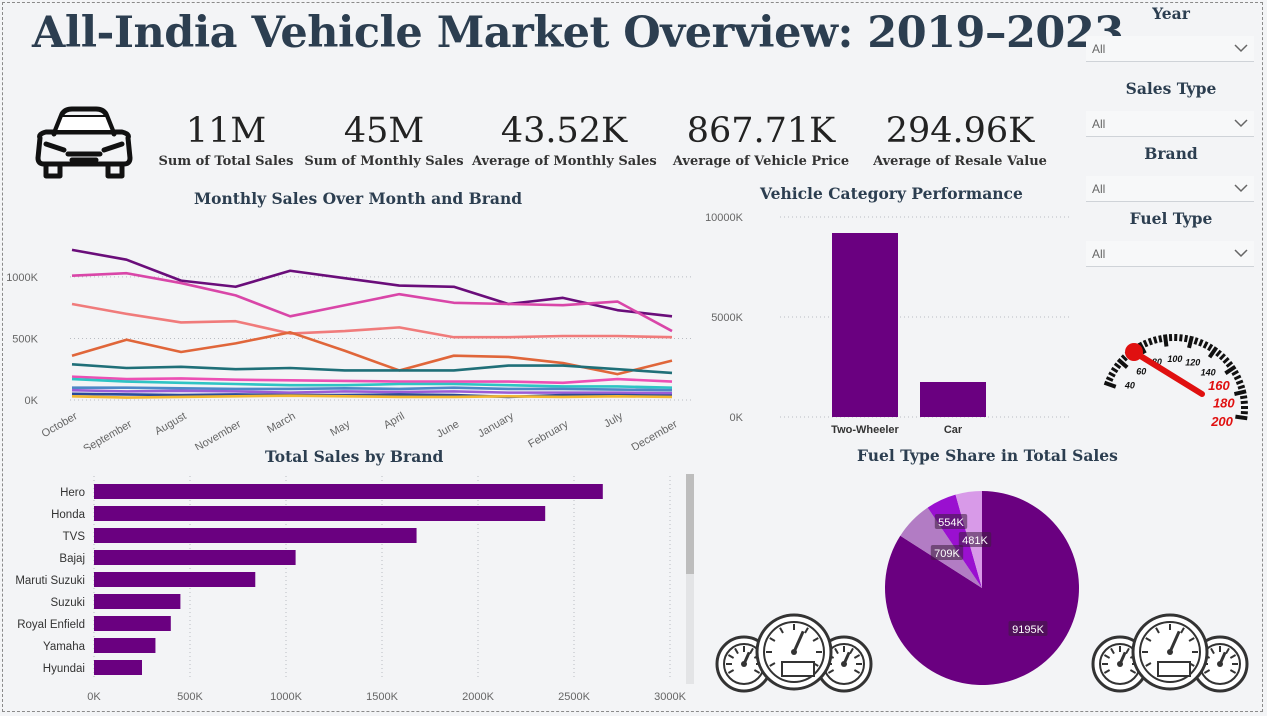  What do you see at coordinates (574, 697) in the screenshot?
I see `x-tick-label: 2500K` at bounding box center [574, 697].